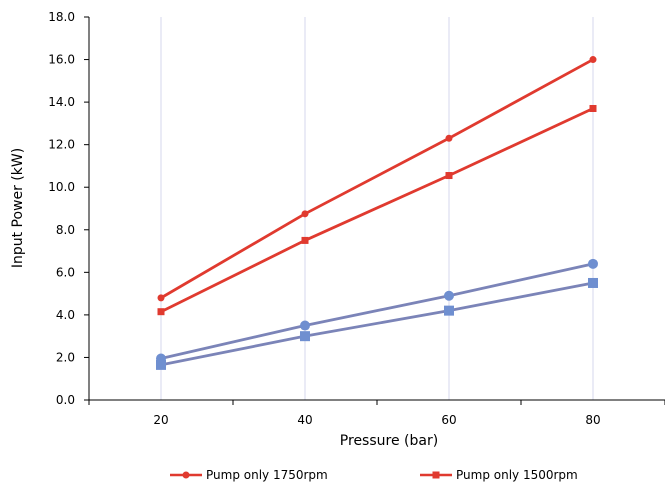 The height and width of the screenshot is (484, 665). What do you see at coordinates (61, 187) in the screenshot?
I see `y-tick-label: 10.0` at bounding box center [61, 187].